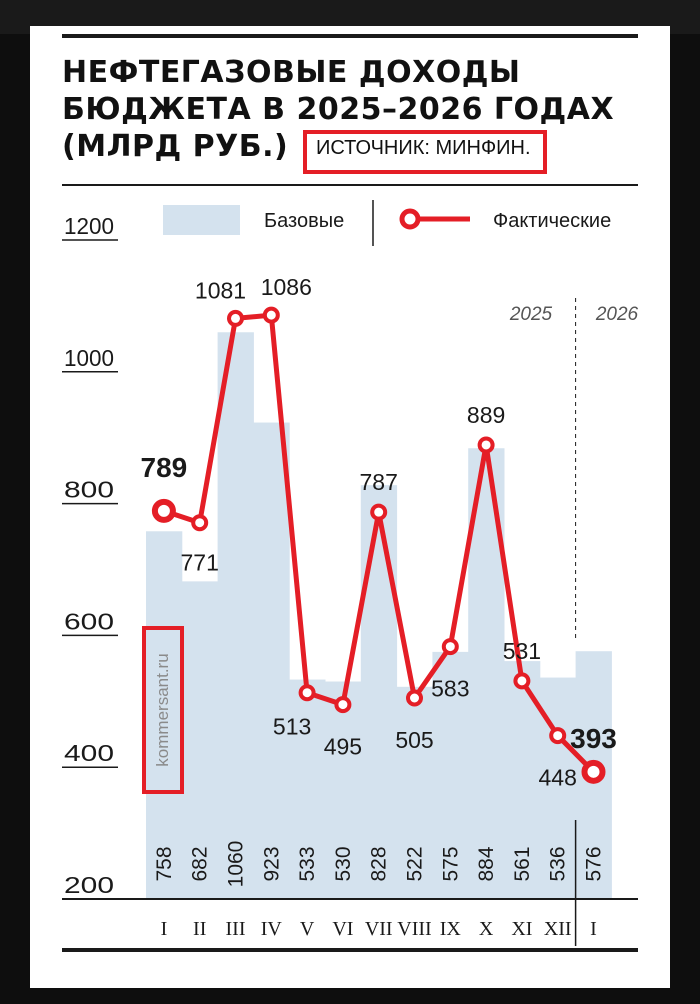 This screenshot has width=700, height=1004. What do you see at coordinates (521, 929) in the screenshot?
I see `x-tick-label: XI` at bounding box center [521, 929].